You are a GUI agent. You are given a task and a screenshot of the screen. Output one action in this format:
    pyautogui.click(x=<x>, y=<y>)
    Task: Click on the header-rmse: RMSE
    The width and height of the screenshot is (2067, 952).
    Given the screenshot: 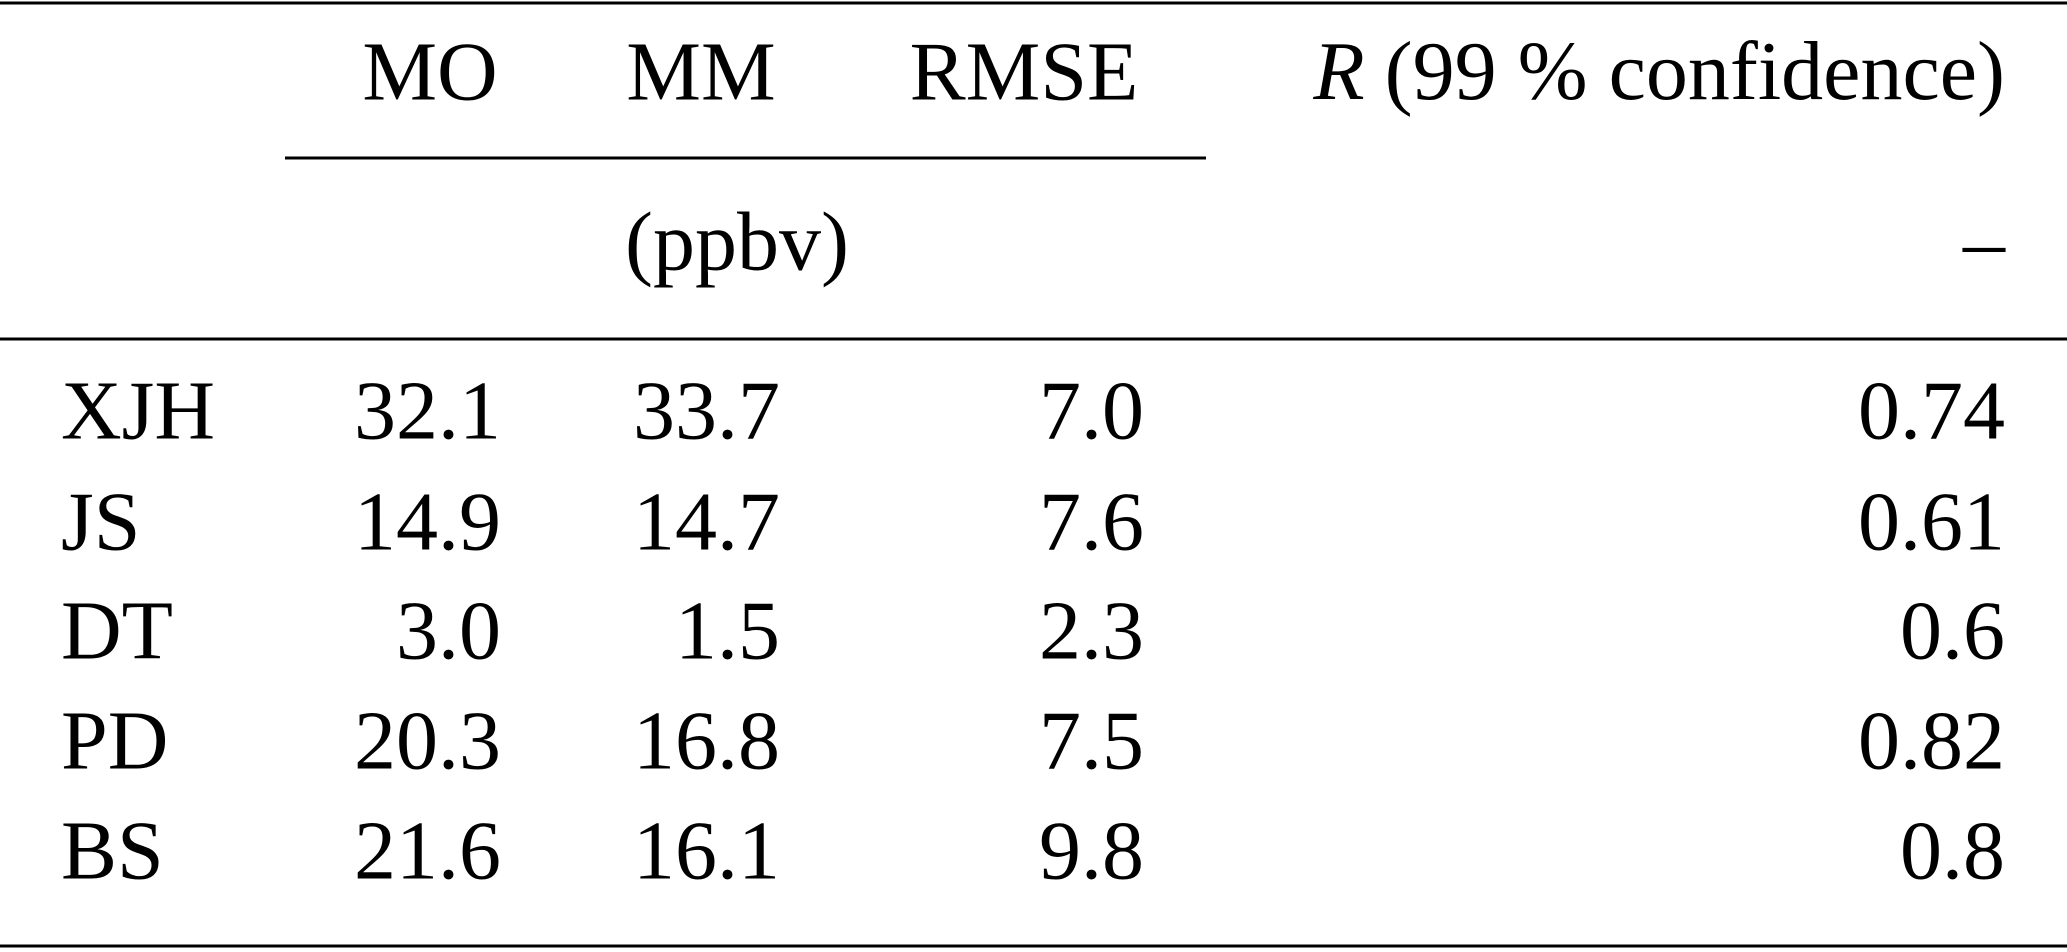 What is the action you would take?
    pyautogui.click(x=1024, y=71)
    